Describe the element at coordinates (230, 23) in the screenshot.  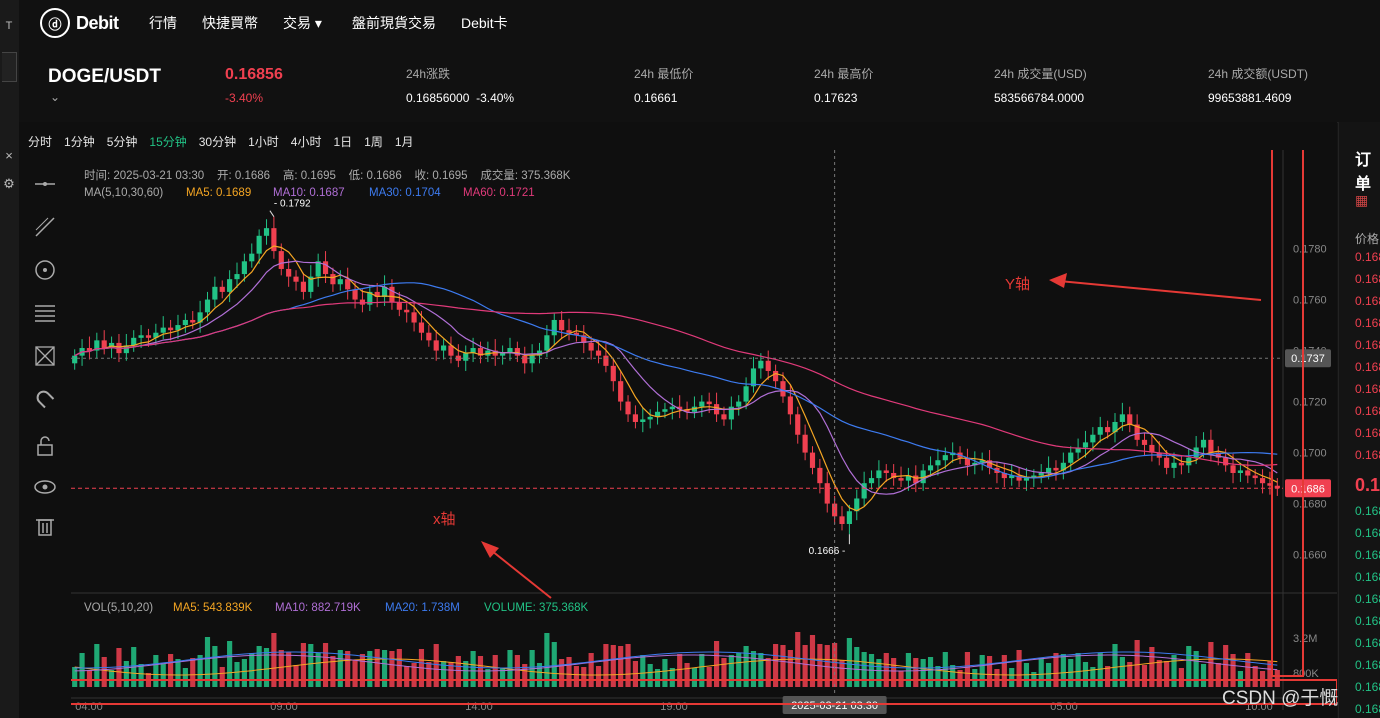
I see `nav-quick-buy: 快捷買幣` at that location.